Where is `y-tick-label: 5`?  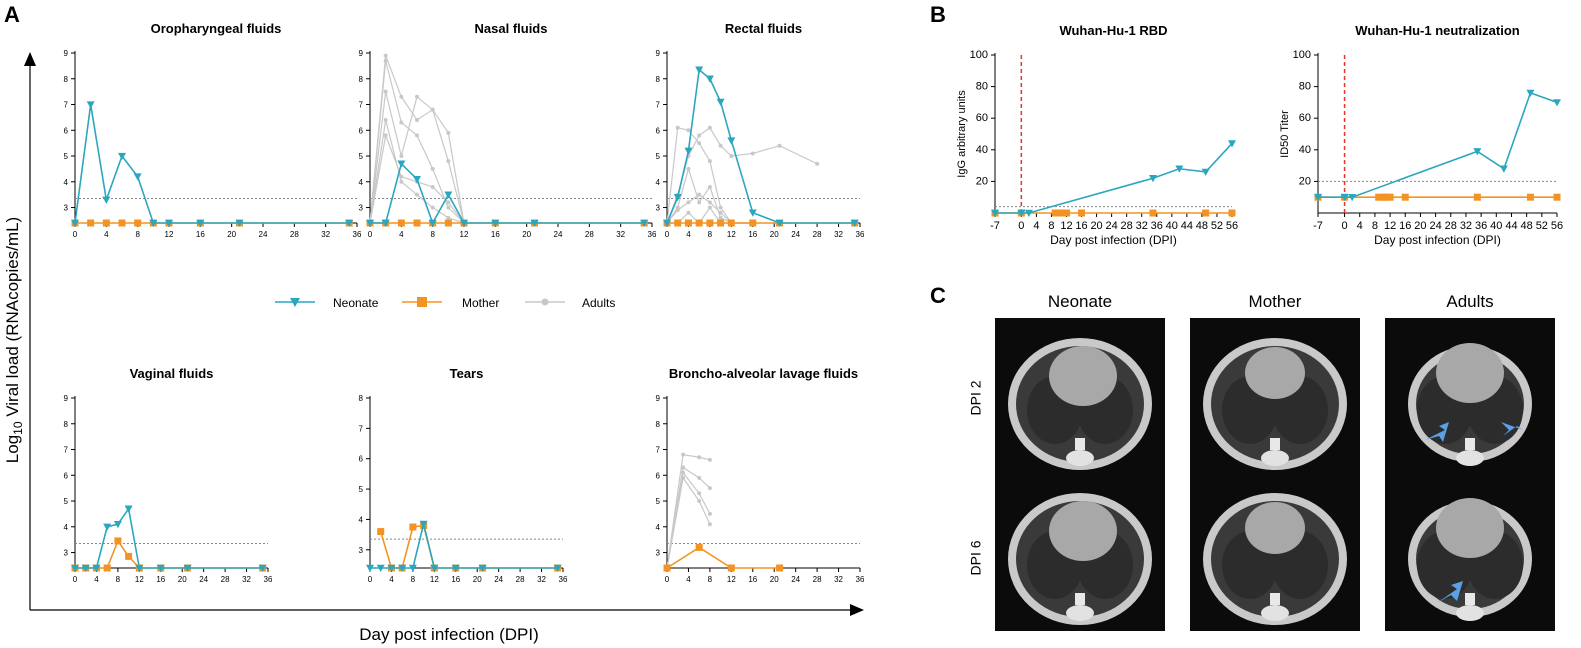 y-tick-label: 5 is located at coordinates (66, 501).